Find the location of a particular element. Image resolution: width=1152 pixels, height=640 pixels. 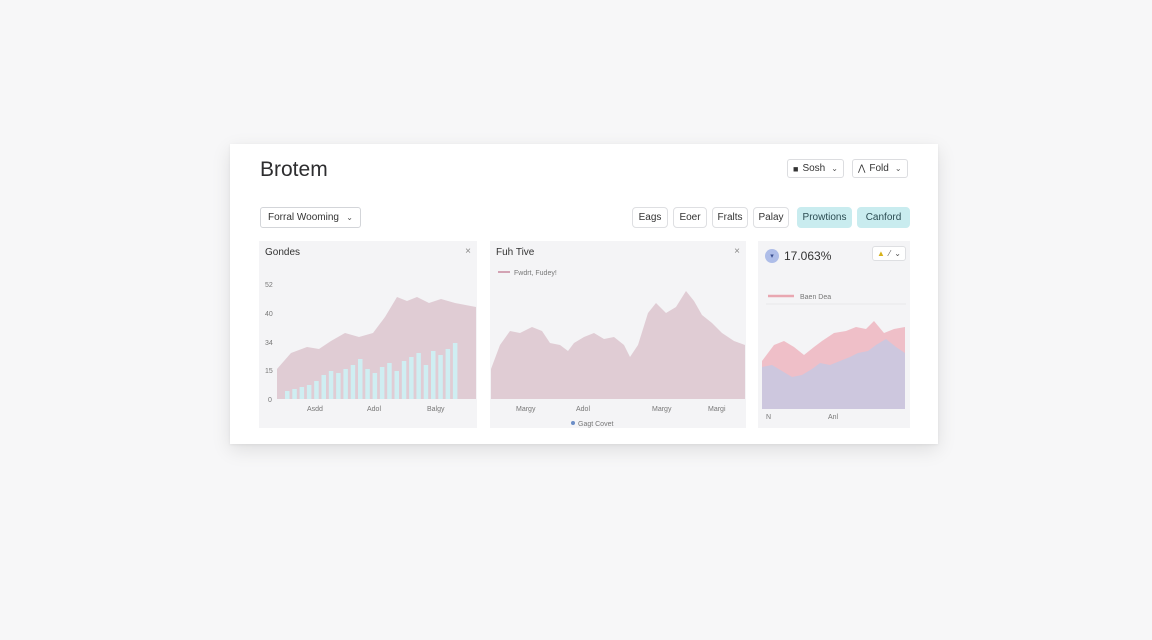

y-tick: 15 is located at coordinates (269, 371).